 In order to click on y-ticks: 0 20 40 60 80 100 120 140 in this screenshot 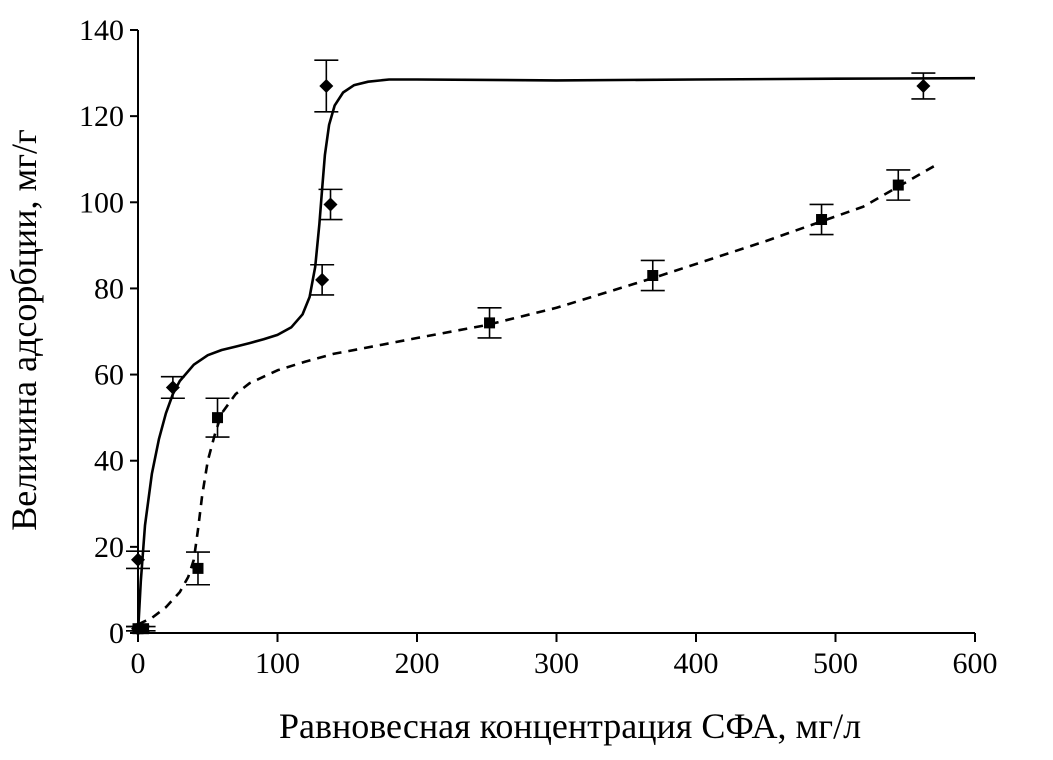, I will do `click(108, 332)`.